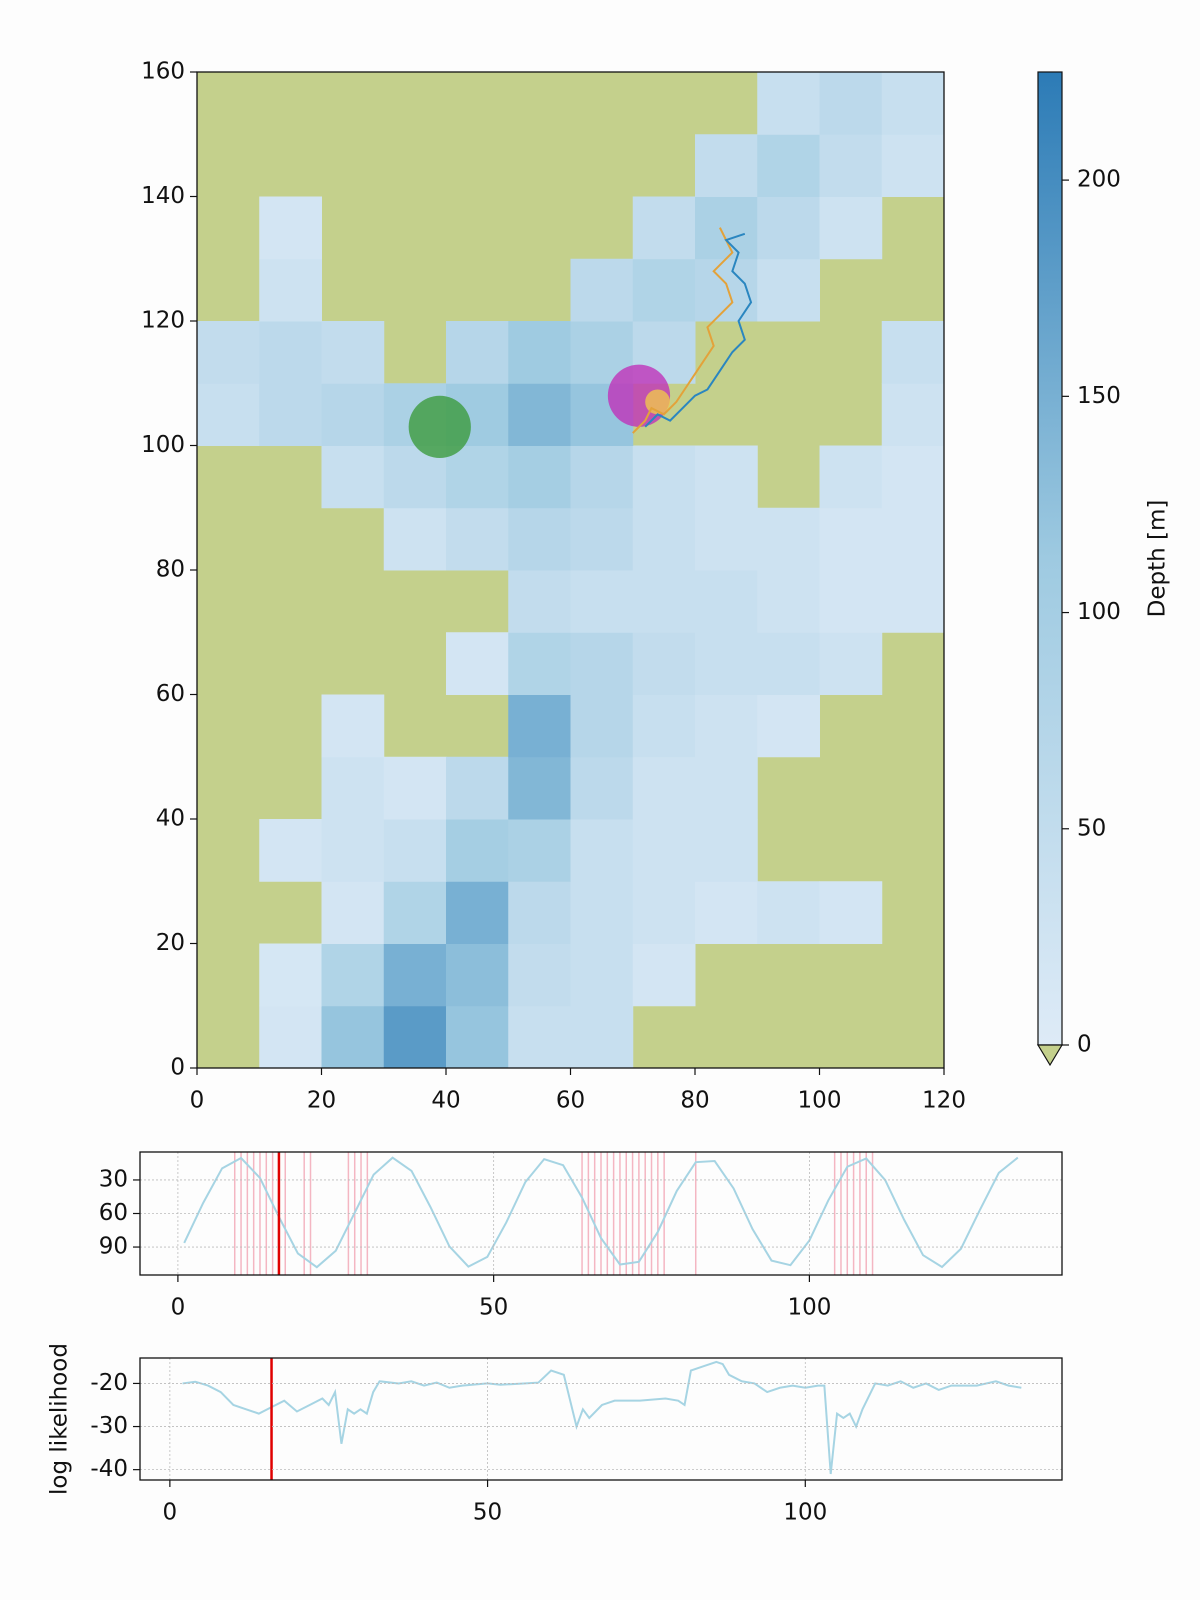 This screenshot has height=1600, width=1200. I want to click on y-tick-label: 100, so click(163, 445).